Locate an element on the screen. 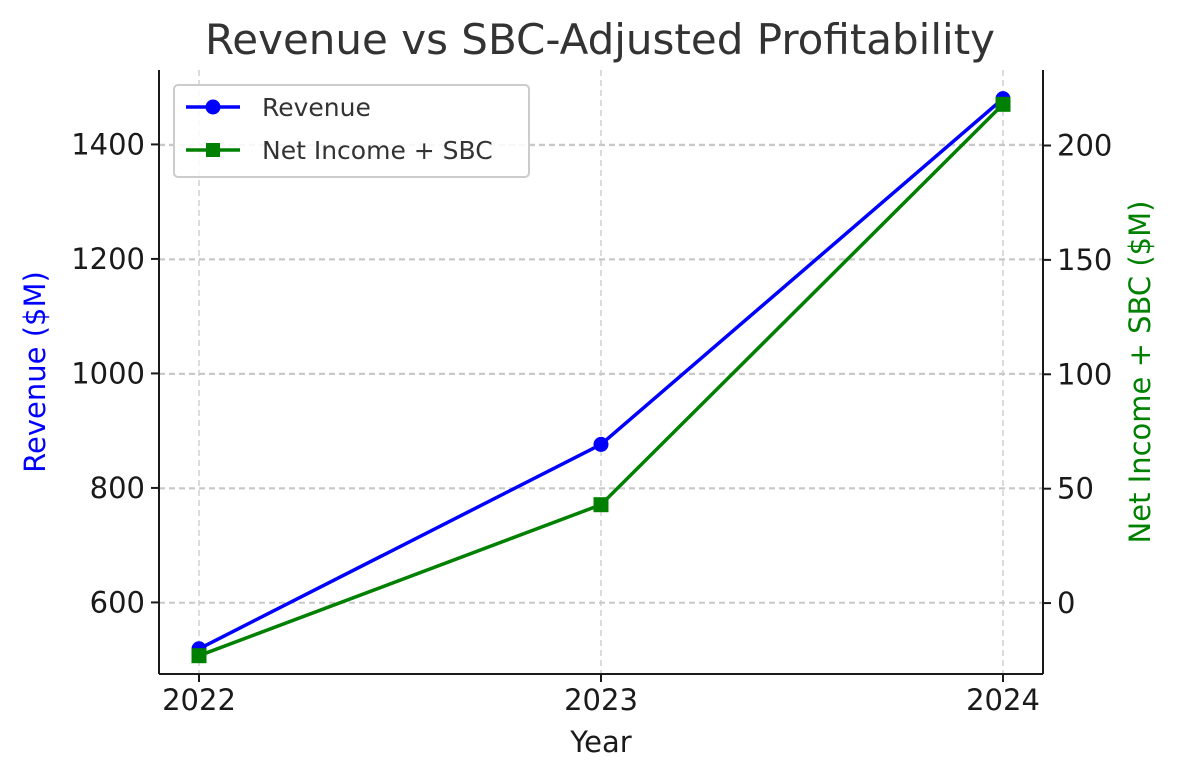  y-tick-label-600: 600 is located at coordinates (117, 602).